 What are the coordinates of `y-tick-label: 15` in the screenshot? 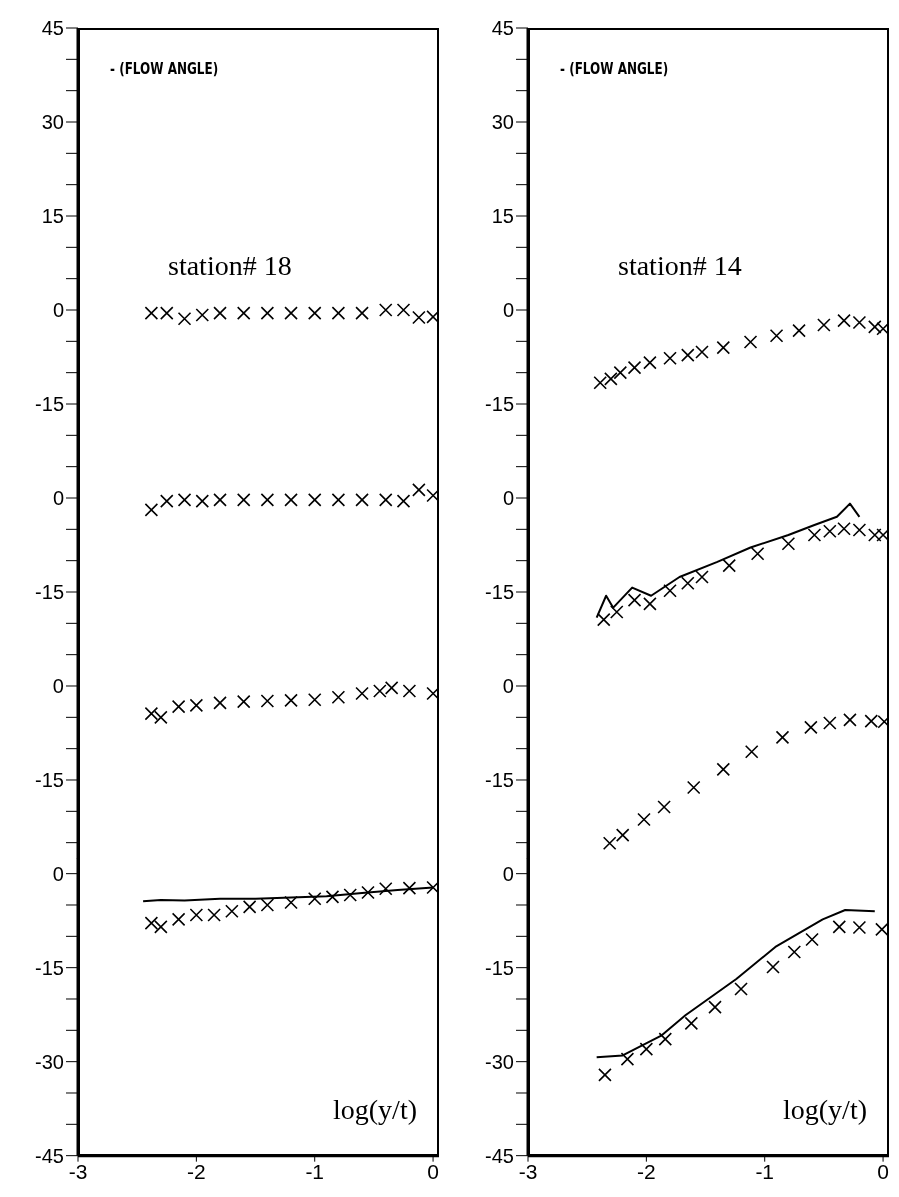 It's located at (52, 216).